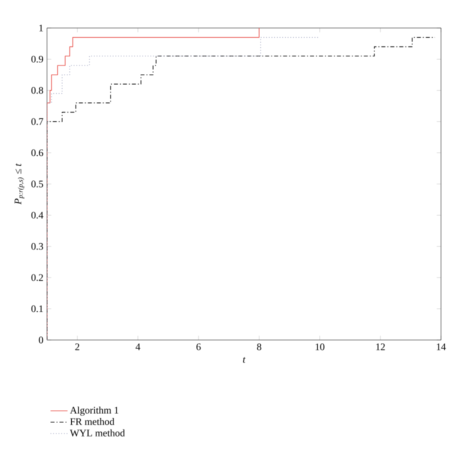  Describe the element at coordinates (37, 184) in the screenshot. I see `y-tick-label: 0.5` at that location.